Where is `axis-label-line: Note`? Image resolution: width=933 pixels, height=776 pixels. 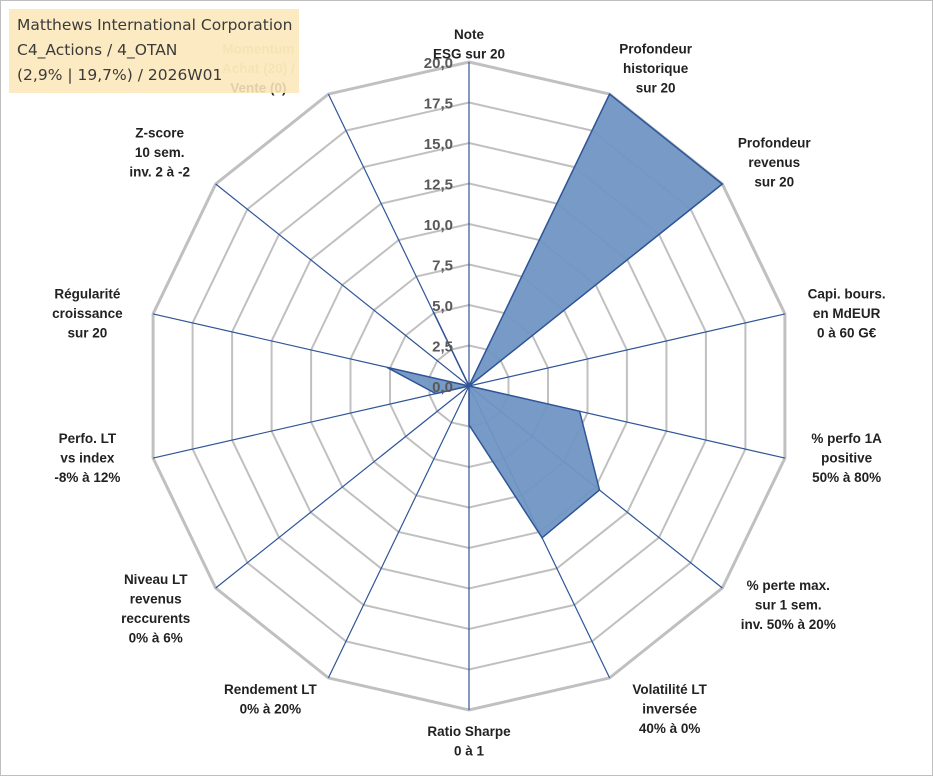 axis-label-line: Note is located at coordinates (469, 34).